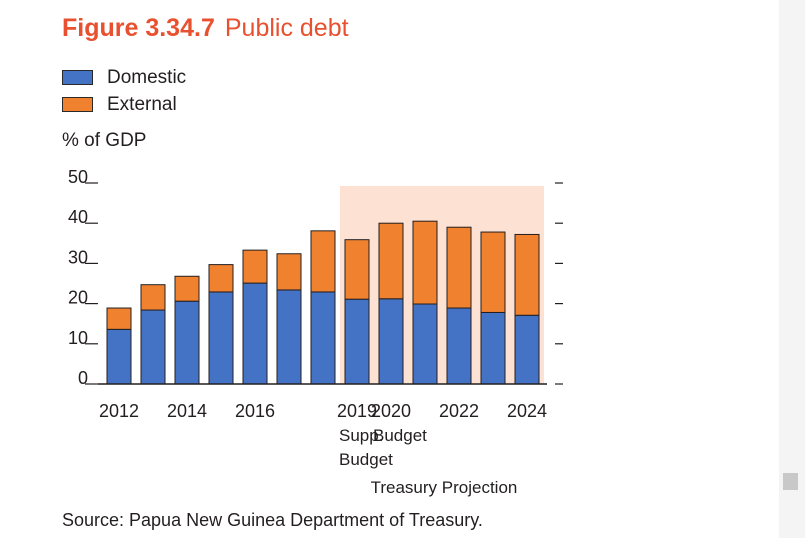 The width and height of the screenshot is (805, 538). Describe the element at coordinates (187, 342) in the screenshot. I see `bar-domestic-2014` at that location.